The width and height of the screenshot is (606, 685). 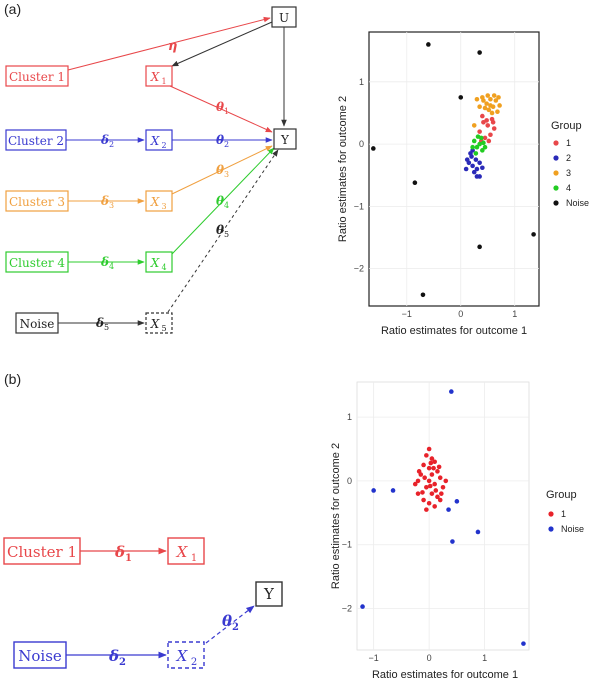 I want to click on node-cluster2: Cluster 2, so click(x=36, y=140).